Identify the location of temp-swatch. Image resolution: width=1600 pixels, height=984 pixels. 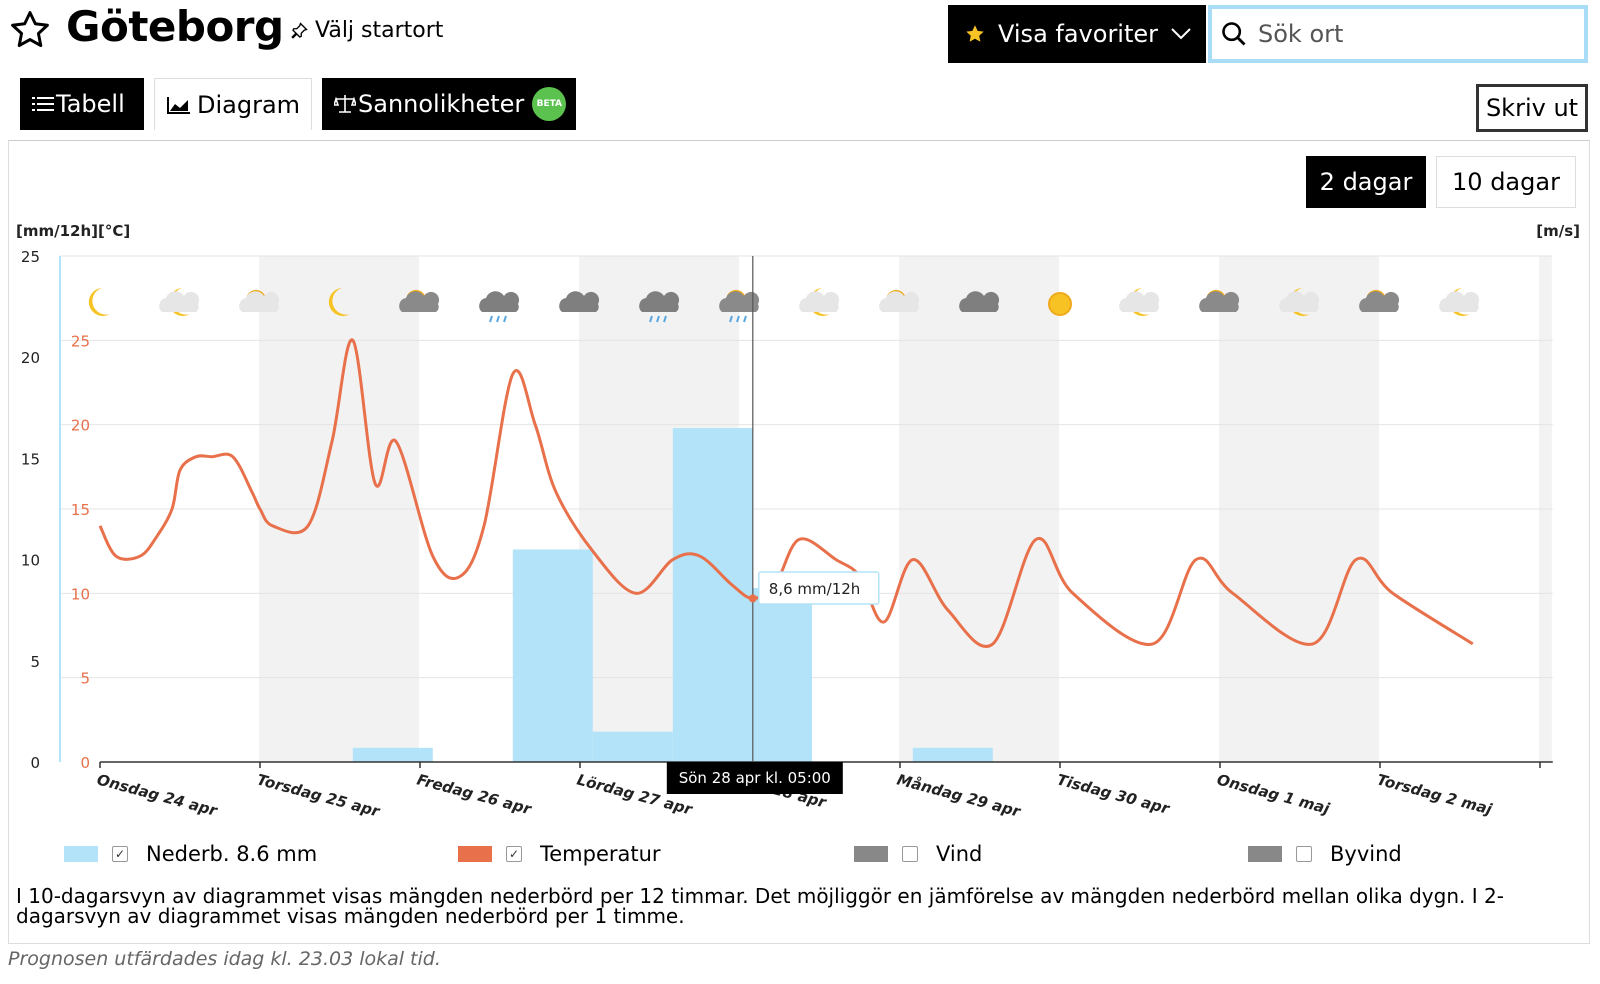
(475, 854).